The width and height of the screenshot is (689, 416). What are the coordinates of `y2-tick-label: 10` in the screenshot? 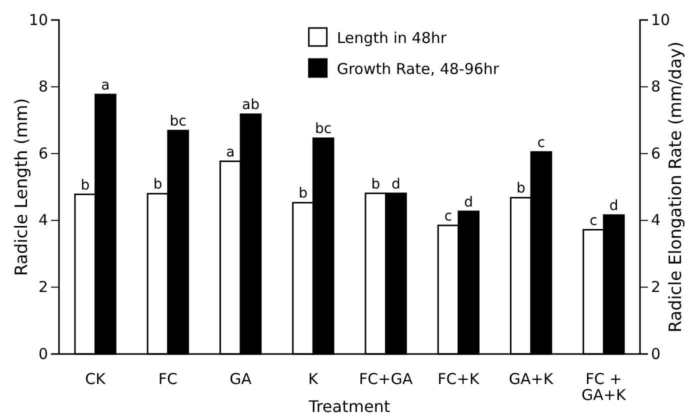 It's located at (660, 19).